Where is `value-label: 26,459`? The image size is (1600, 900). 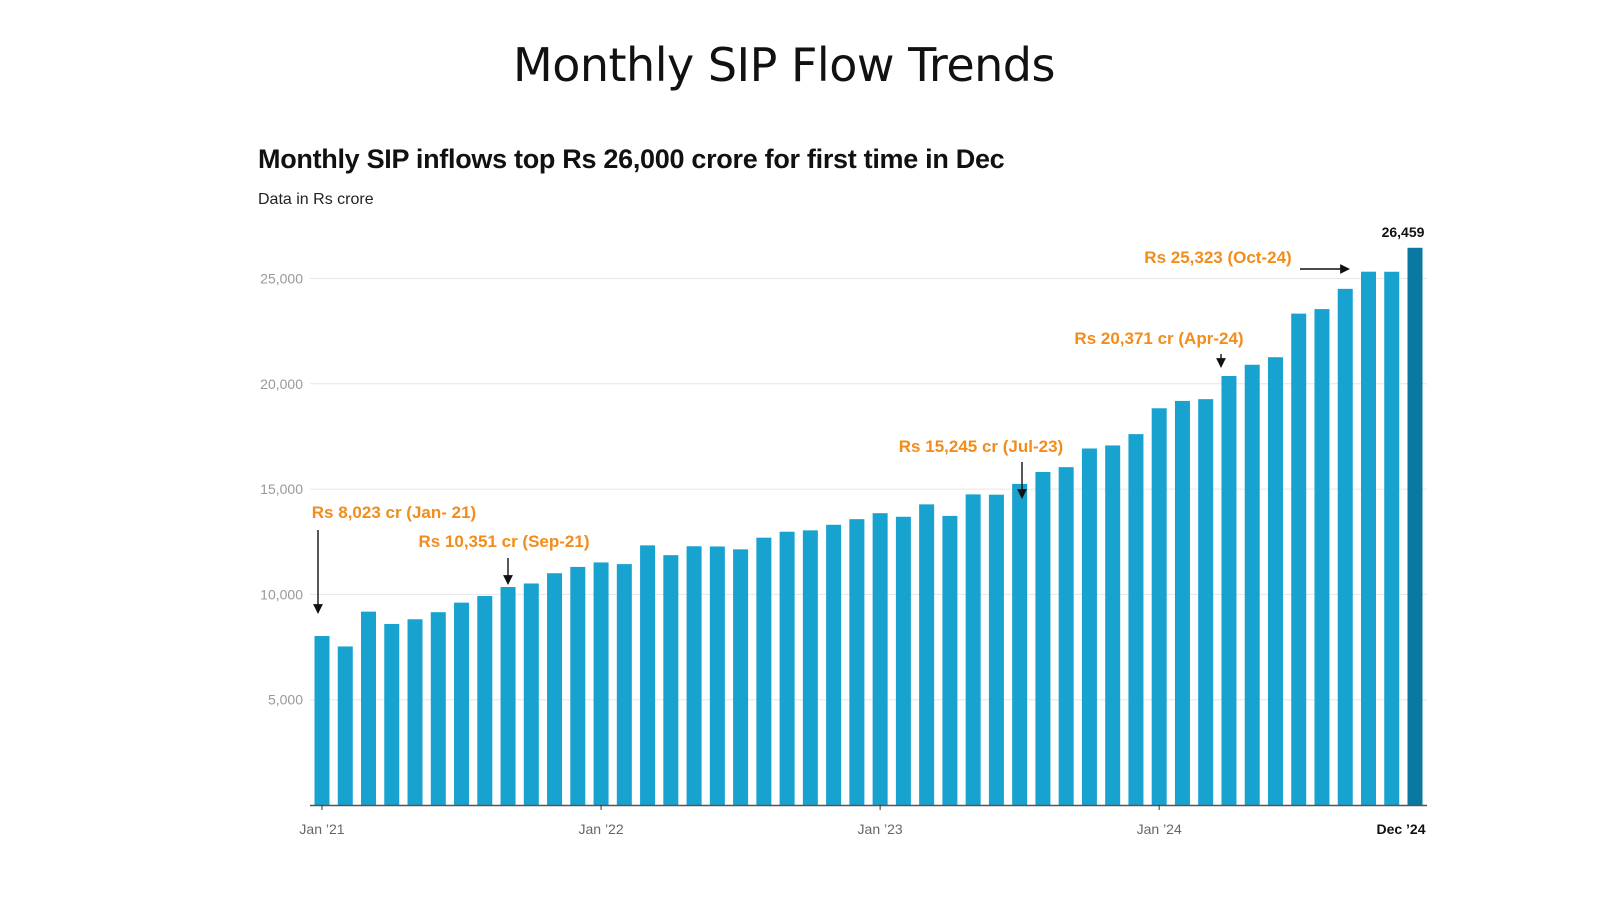
value-label: 26,459 is located at coordinates (1403, 232).